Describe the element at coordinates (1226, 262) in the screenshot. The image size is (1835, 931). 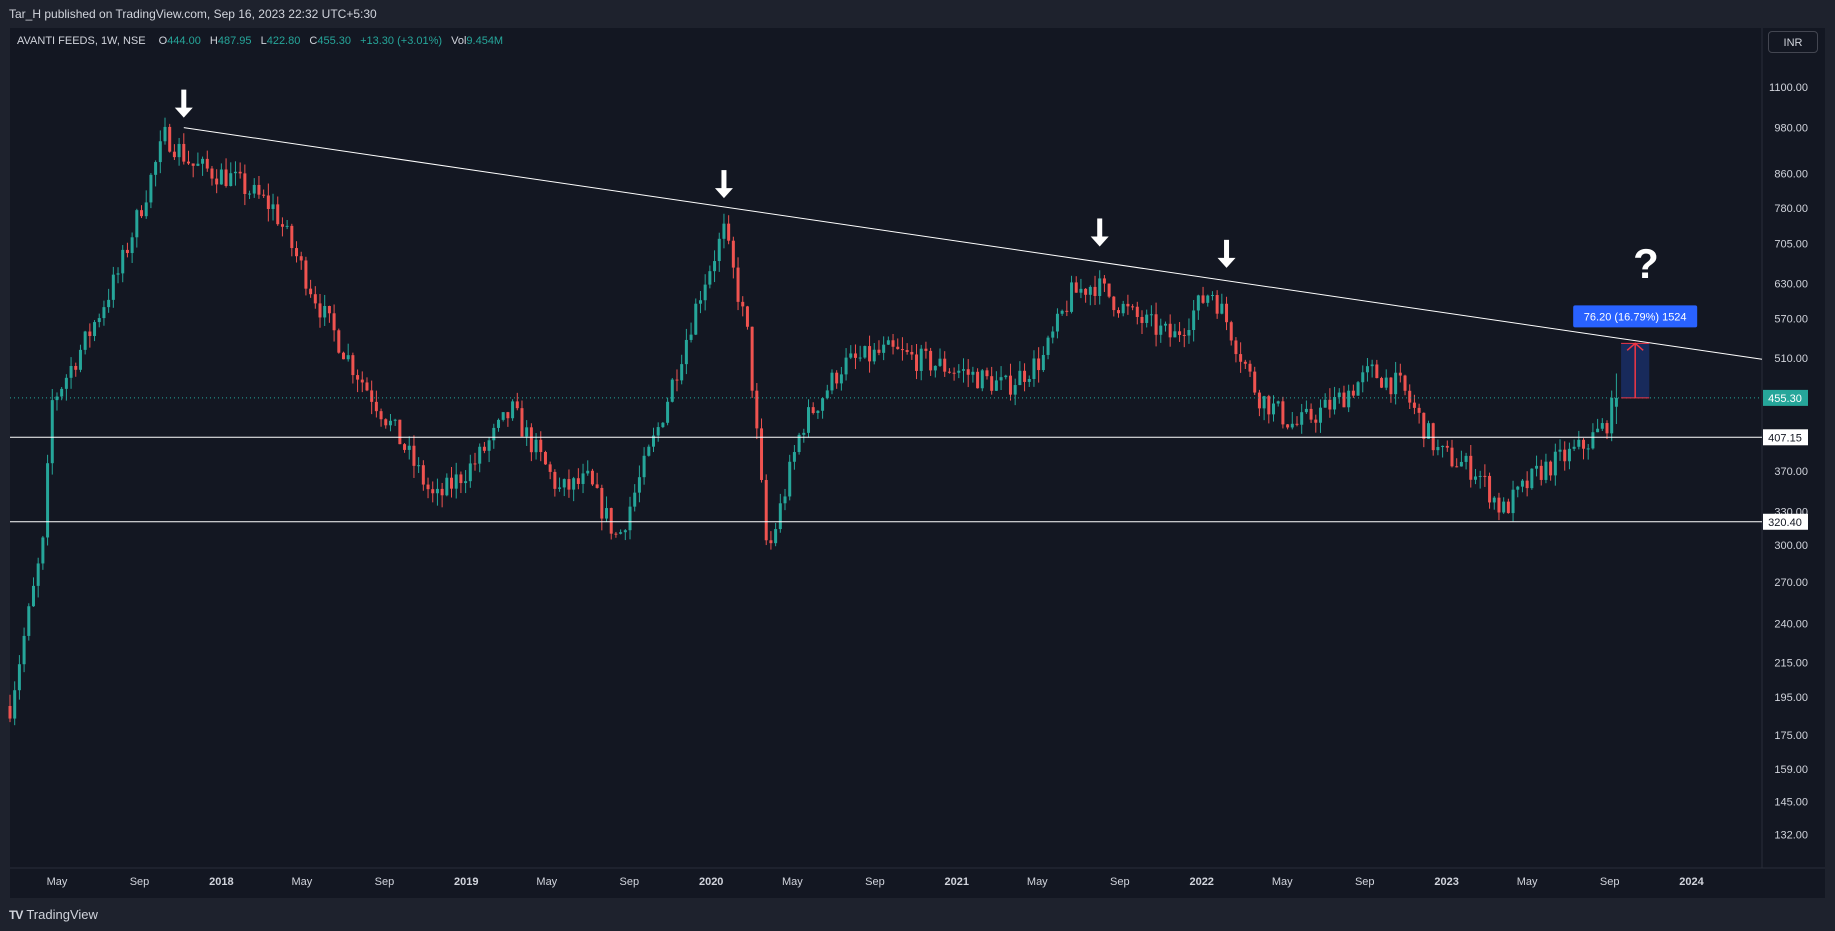
I see `down-arrow-icon` at that location.